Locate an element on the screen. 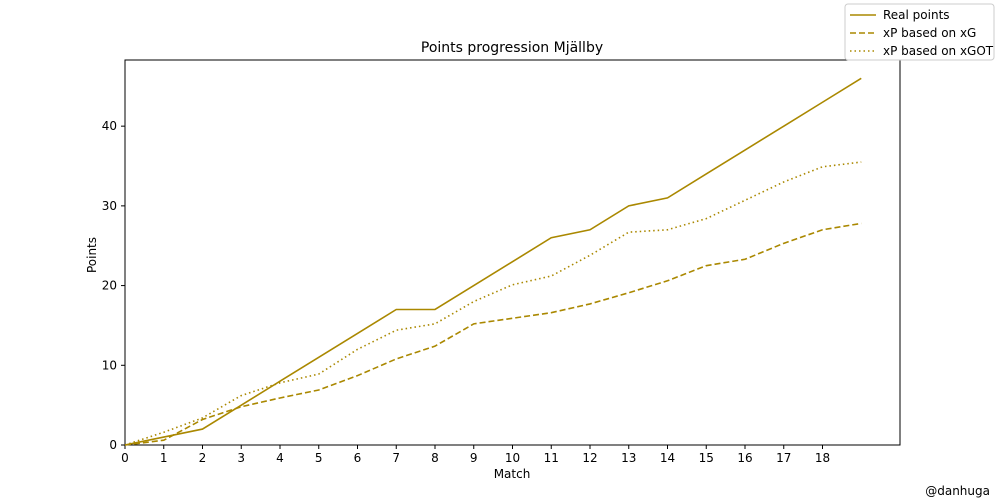  watermark-handle: @danhuga is located at coordinates (957, 491).